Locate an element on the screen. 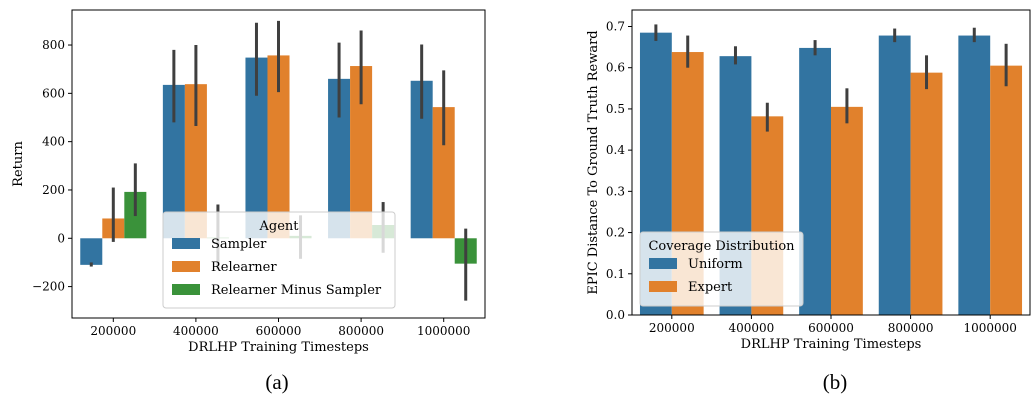 This screenshot has height=396, width=1032. y-tick-label: 800 is located at coordinates (53, 45).